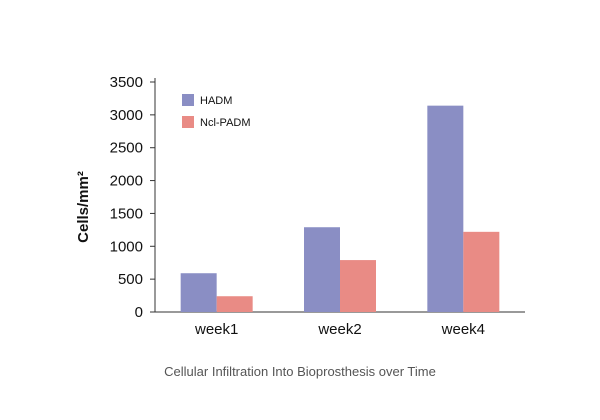  What do you see at coordinates (216, 329) in the screenshot?
I see `x-tick-label-week1: week1` at bounding box center [216, 329].